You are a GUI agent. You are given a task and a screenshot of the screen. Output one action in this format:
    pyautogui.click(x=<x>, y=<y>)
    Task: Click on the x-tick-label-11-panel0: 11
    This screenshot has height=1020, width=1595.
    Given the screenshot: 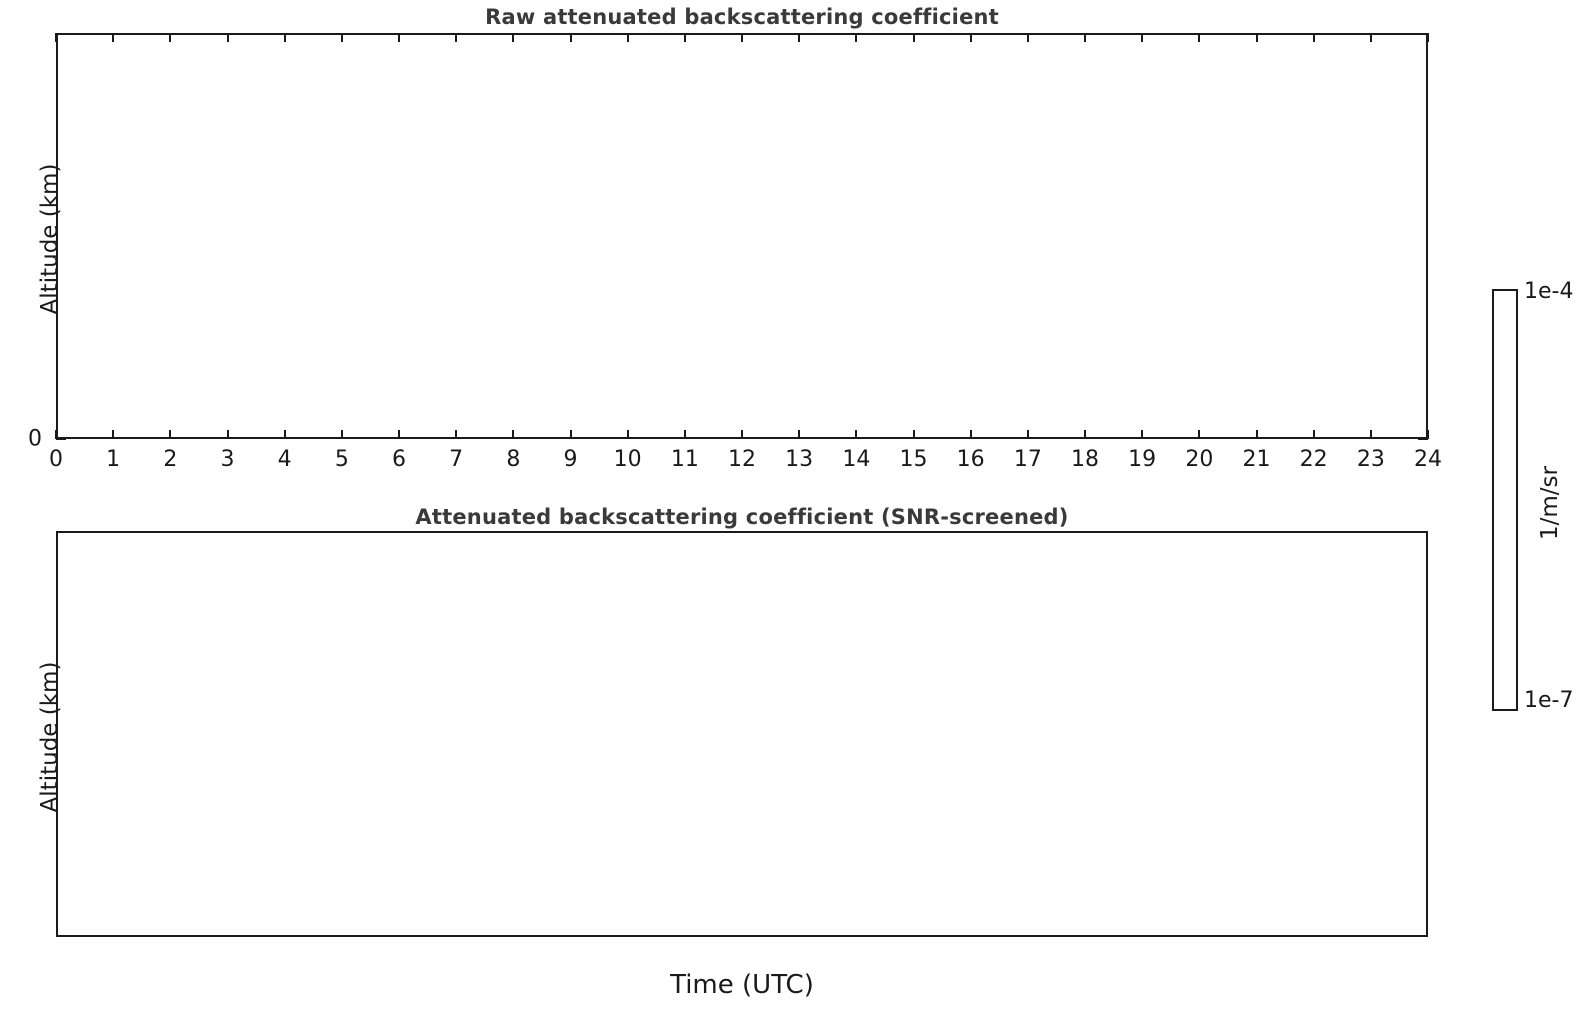 What is the action you would take?
    pyautogui.click(x=684, y=459)
    